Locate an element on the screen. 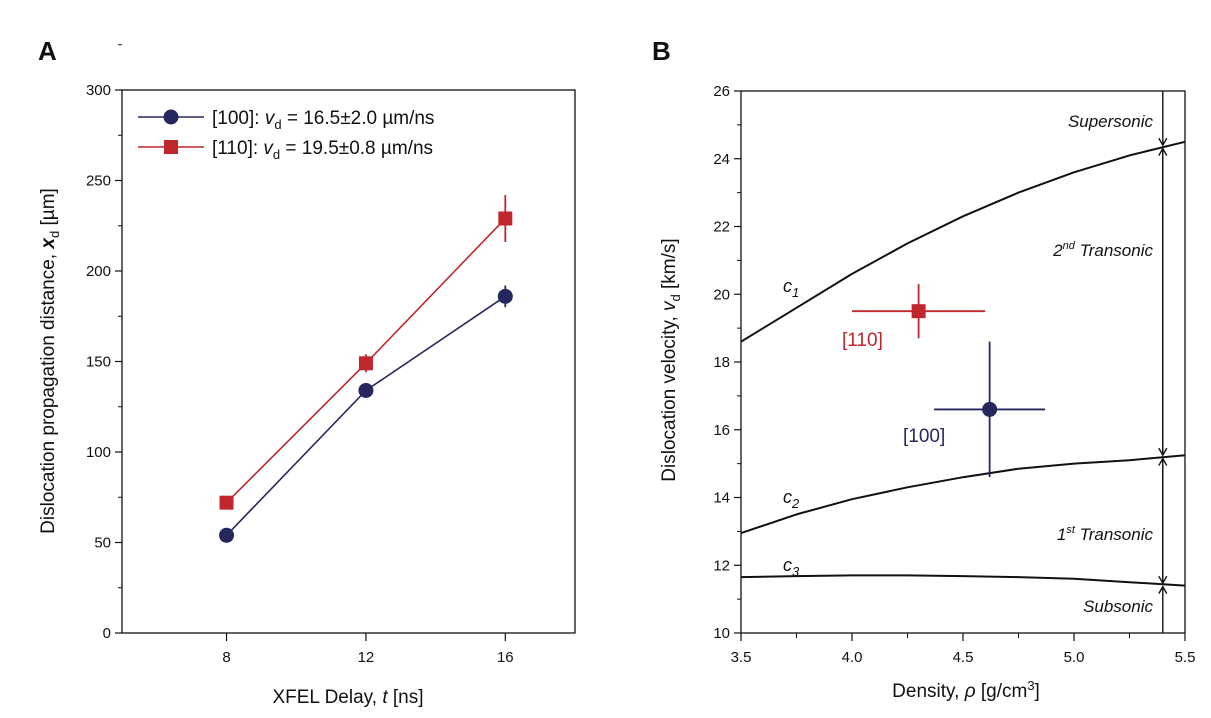 This screenshot has width=1211, height=718. curve-c2 is located at coordinates (963, 494).